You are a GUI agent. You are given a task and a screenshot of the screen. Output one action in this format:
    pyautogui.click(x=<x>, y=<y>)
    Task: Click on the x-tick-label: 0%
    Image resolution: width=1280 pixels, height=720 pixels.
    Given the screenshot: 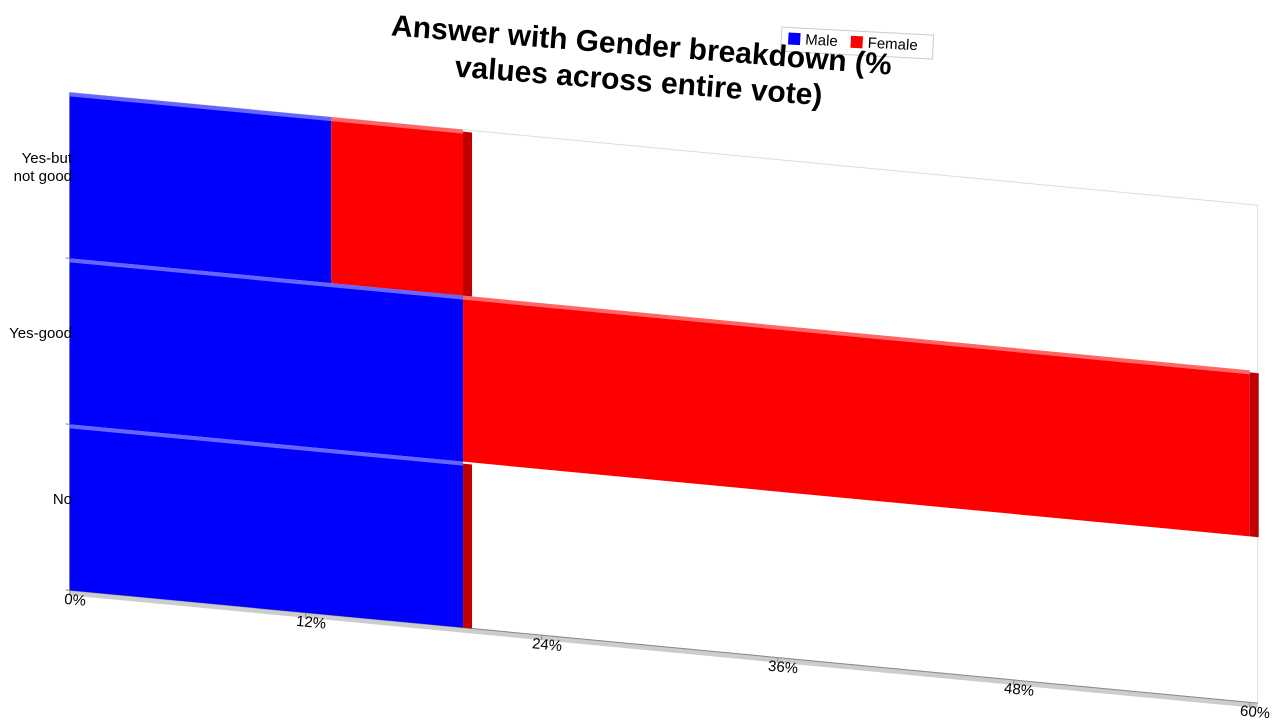 What is the action you would take?
    pyautogui.click(x=74, y=600)
    